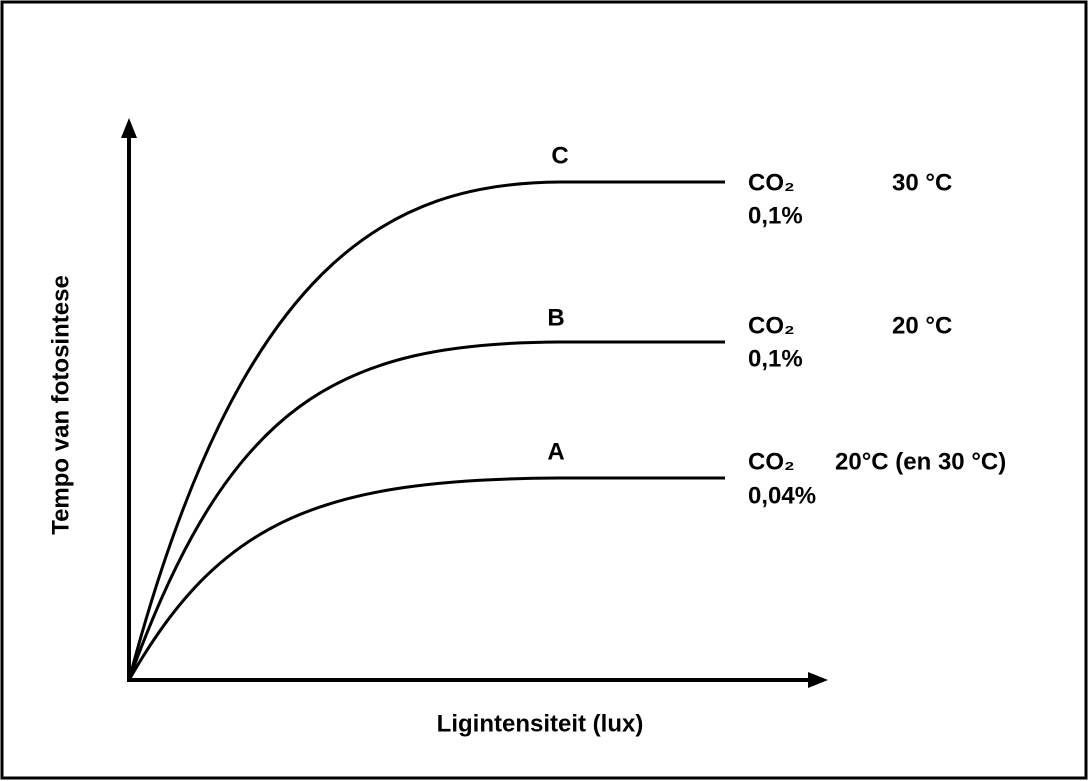 The image size is (1089, 781). What do you see at coordinates (555, 317) in the screenshot?
I see `curve-label: B` at bounding box center [555, 317].